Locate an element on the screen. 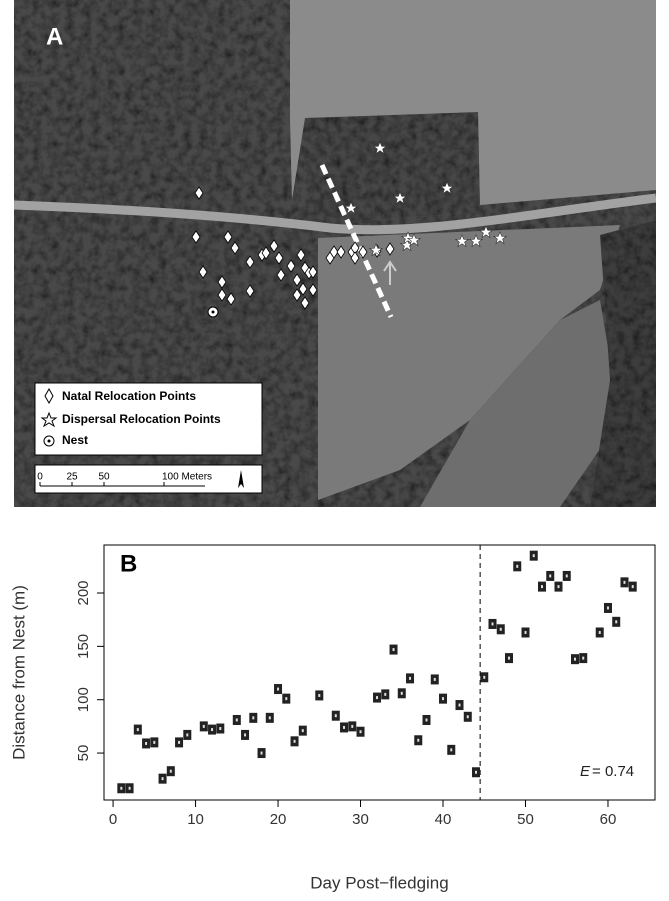 This screenshot has width=669, height=901. annotation-text: = 0.74 is located at coordinates (613, 771).